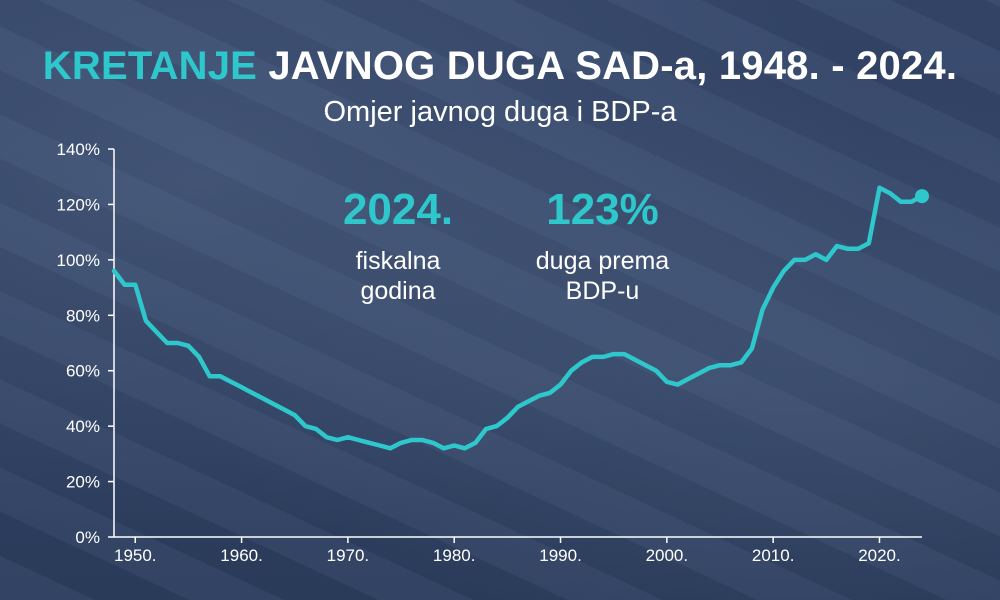  Describe the element at coordinates (241, 555) in the screenshot. I see `x-tick-label: 1960.` at that location.